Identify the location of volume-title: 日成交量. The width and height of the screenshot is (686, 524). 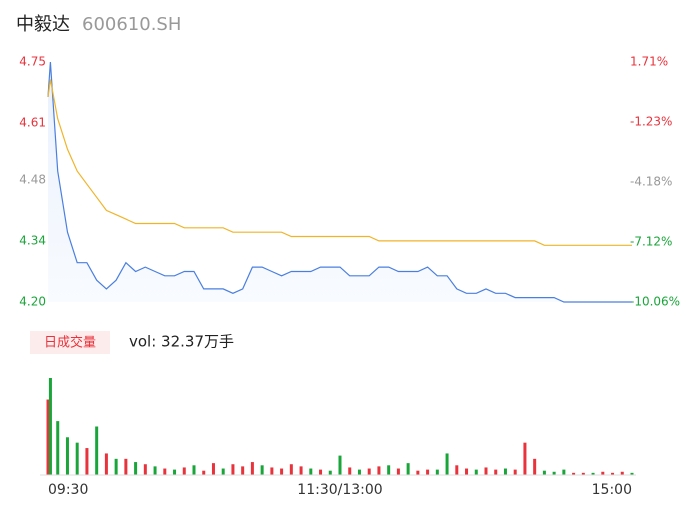
(70, 343).